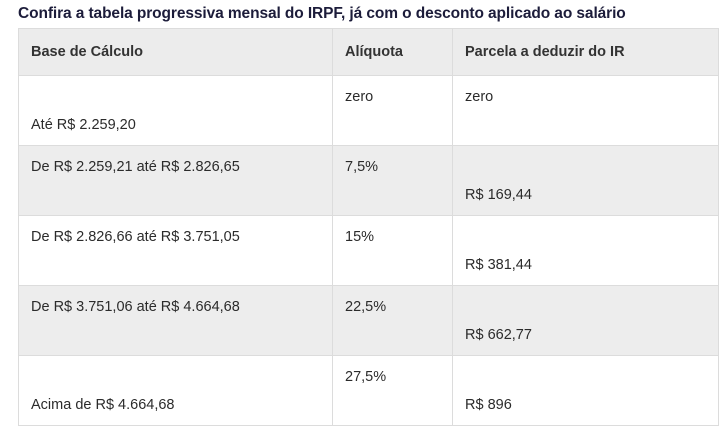 The width and height of the screenshot is (728, 432). What do you see at coordinates (392, 52) in the screenshot?
I see `header-aliquota: Alíquota` at bounding box center [392, 52].